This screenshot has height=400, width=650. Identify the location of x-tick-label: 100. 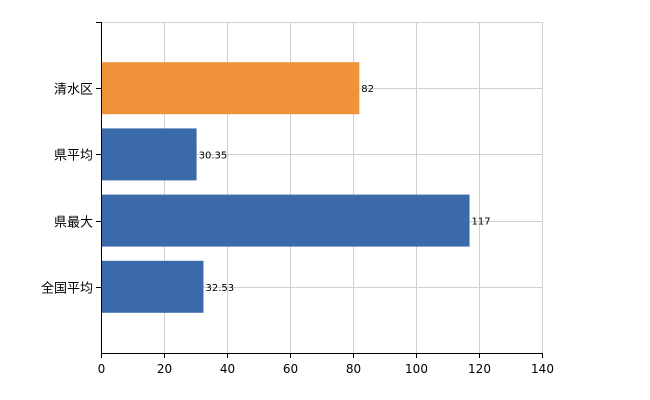
(416, 369).